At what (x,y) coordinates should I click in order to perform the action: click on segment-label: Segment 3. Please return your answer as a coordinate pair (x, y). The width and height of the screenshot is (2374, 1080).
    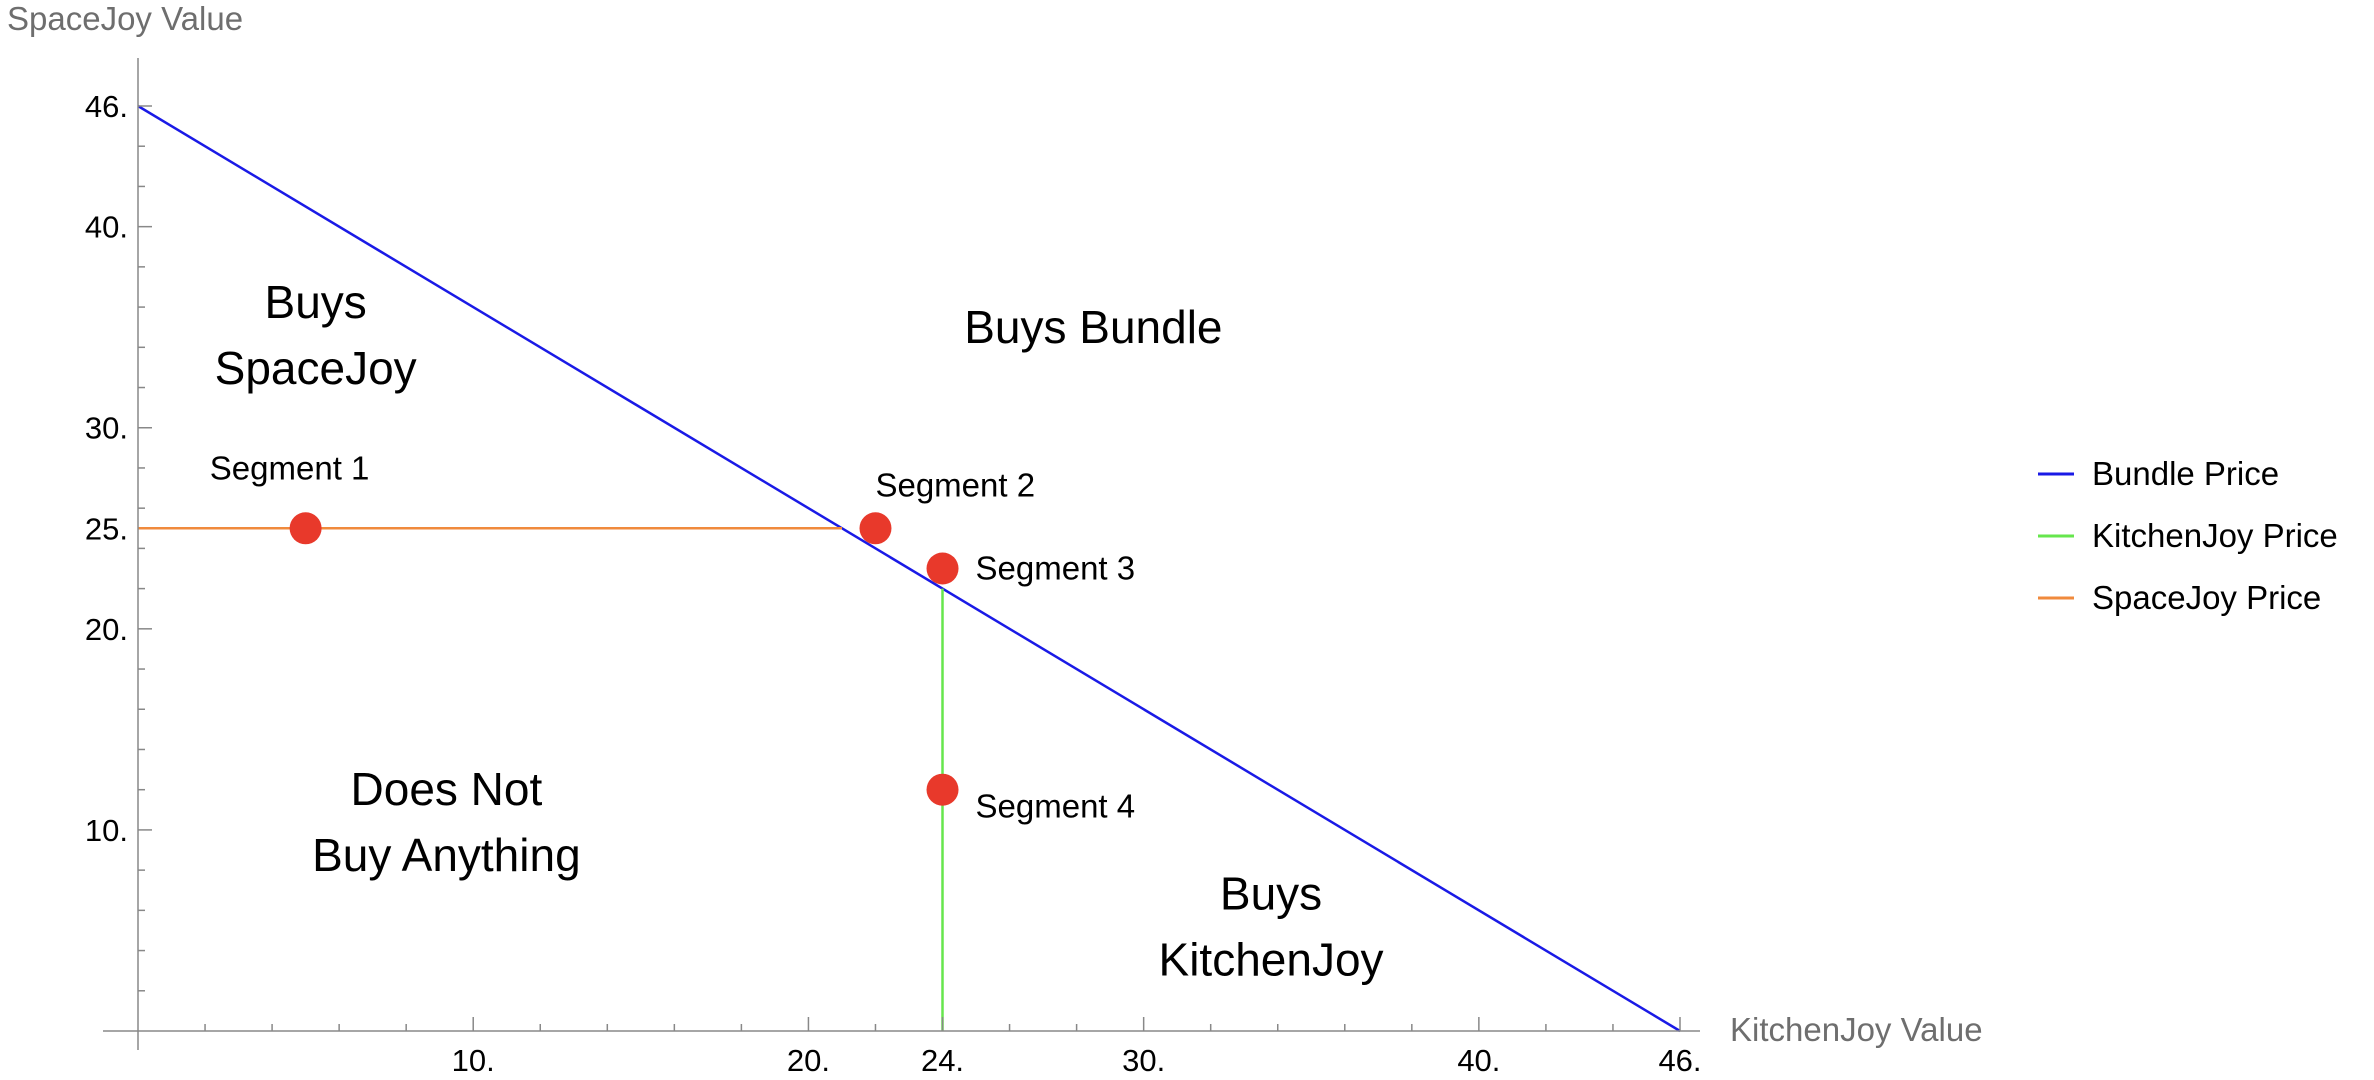
    Looking at the image, I should click on (1056, 568).